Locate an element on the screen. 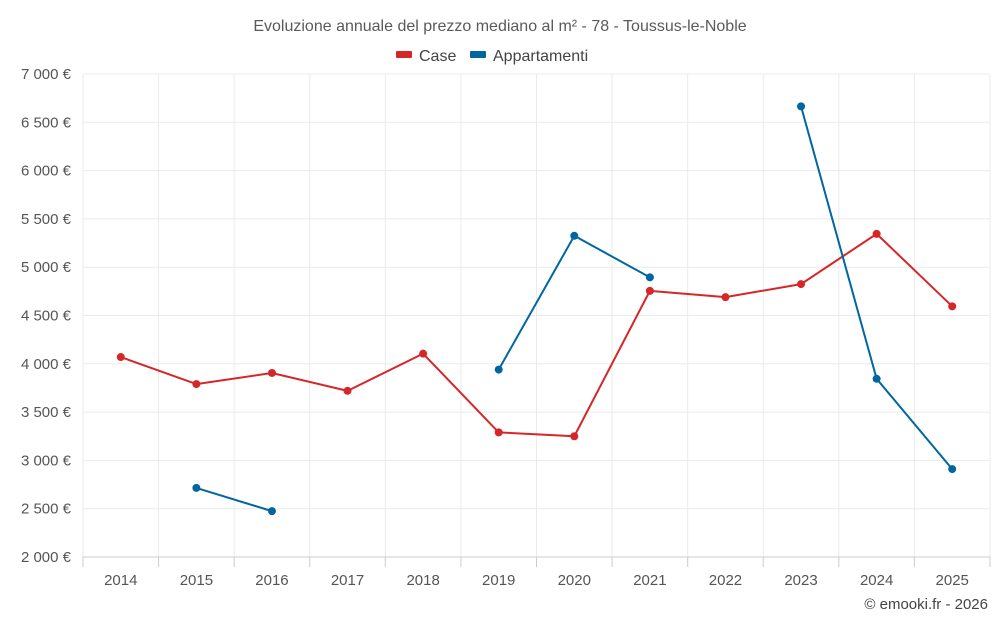 The height and width of the screenshot is (625, 1000). x-tick-label: 2023 is located at coordinates (800, 580).